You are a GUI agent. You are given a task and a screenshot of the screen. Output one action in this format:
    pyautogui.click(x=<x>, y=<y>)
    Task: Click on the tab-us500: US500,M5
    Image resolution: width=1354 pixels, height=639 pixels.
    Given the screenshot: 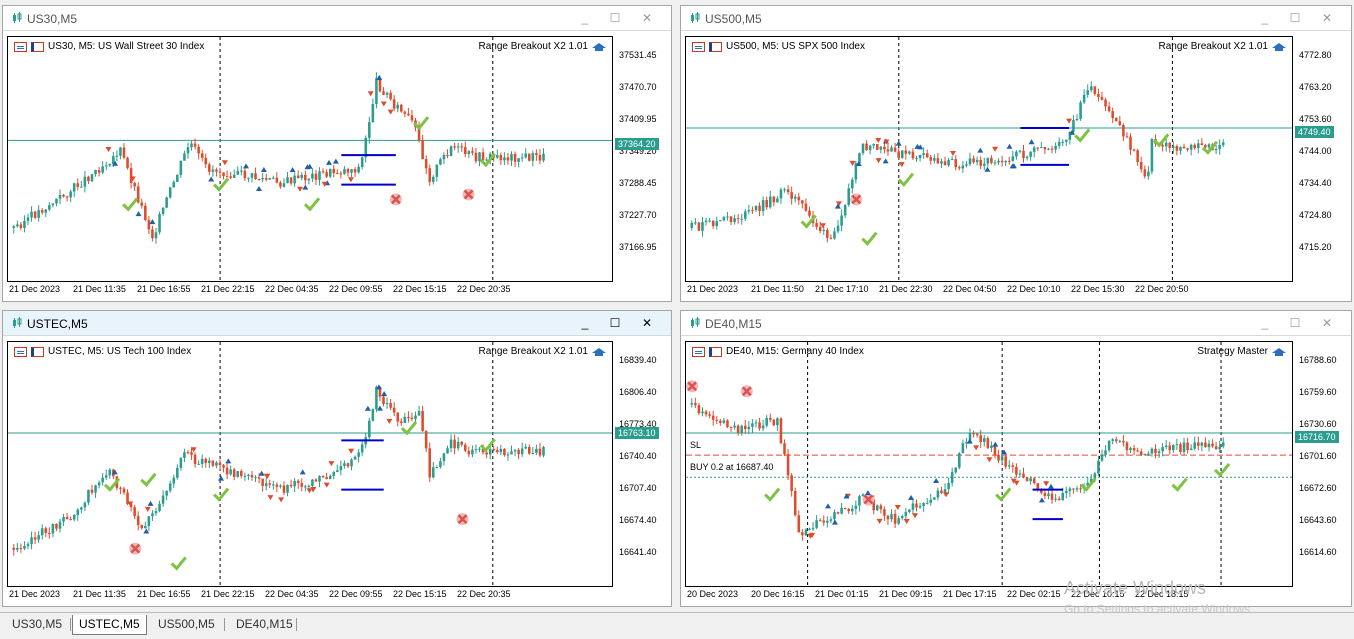 What is the action you would take?
    pyautogui.click(x=186, y=624)
    